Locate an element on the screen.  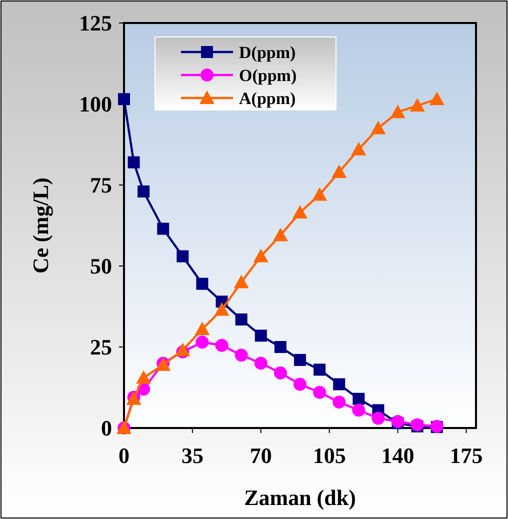
y-tick-label: 75 is located at coordinates (101, 185).